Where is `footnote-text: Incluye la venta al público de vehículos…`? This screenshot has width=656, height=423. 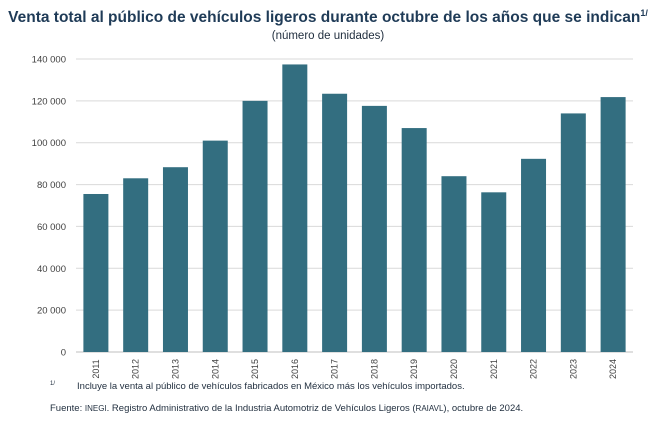 footnote-text: Incluye la venta al público de vehículos… is located at coordinates (271, 386).